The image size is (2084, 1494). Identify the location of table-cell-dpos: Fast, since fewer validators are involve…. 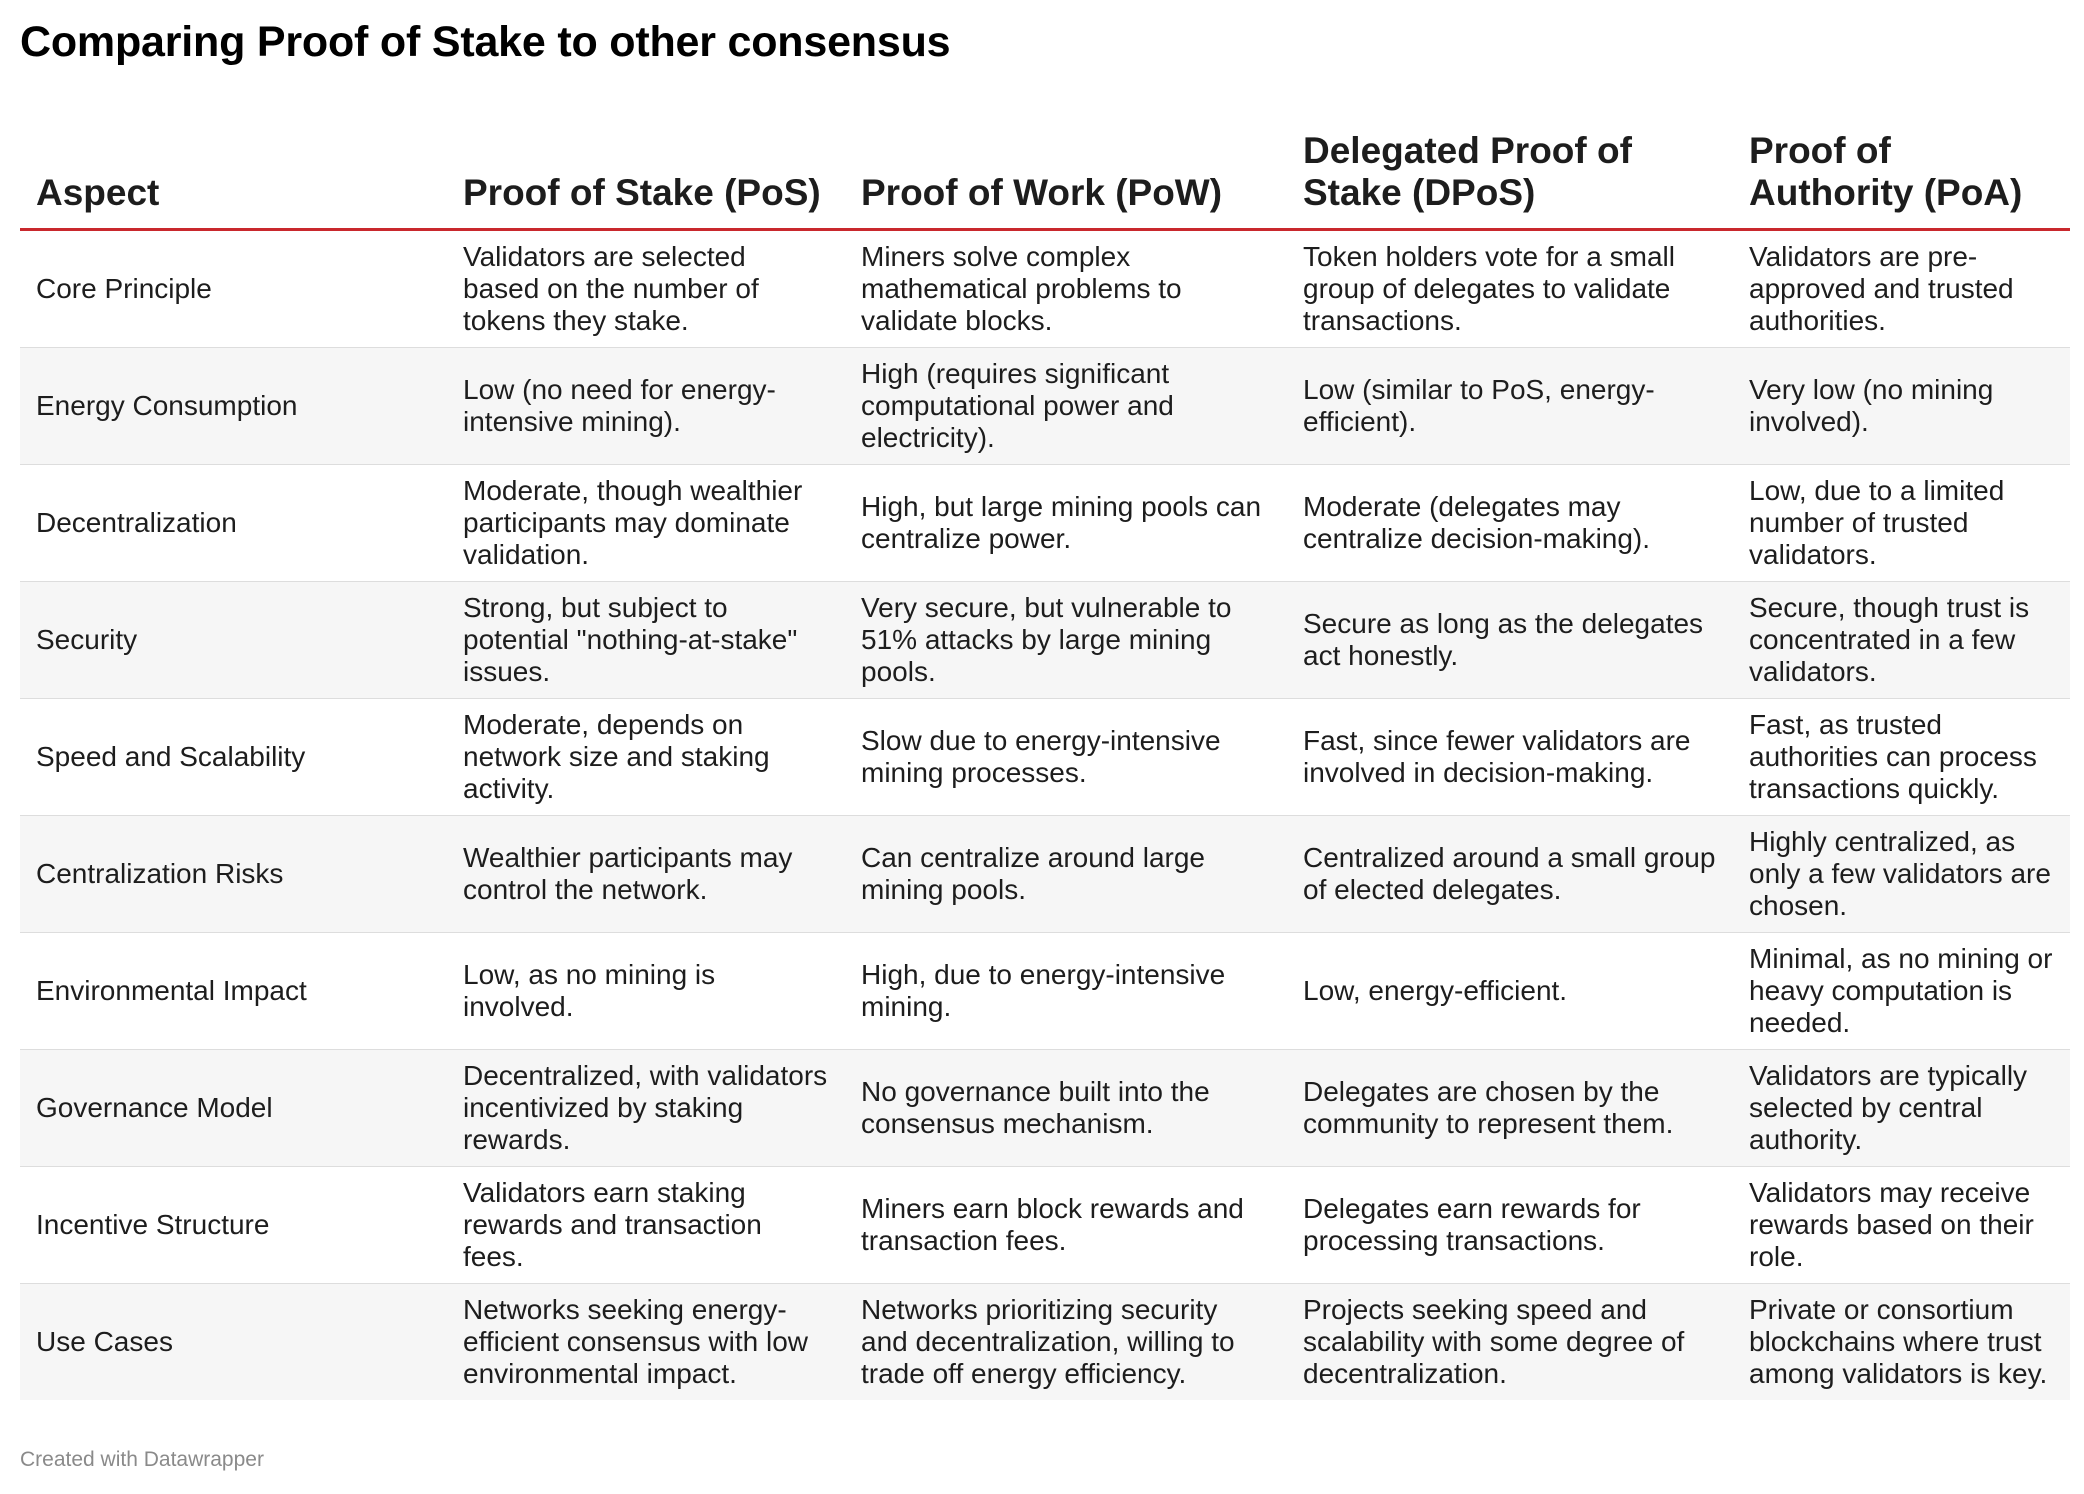
(1510, 757).